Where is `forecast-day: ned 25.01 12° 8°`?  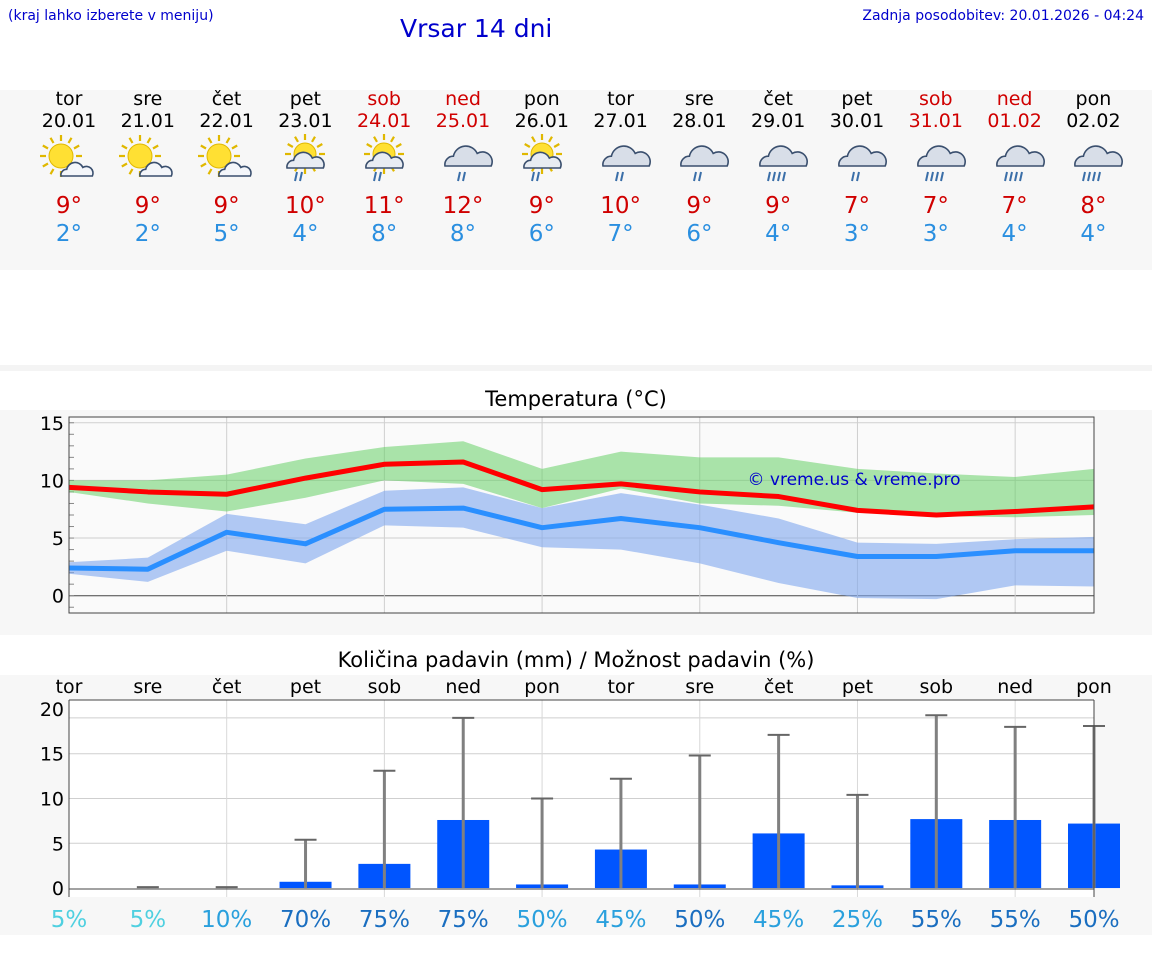 forecast-day: ned 25.01 12° 8° is located at coordinates (463, 168).